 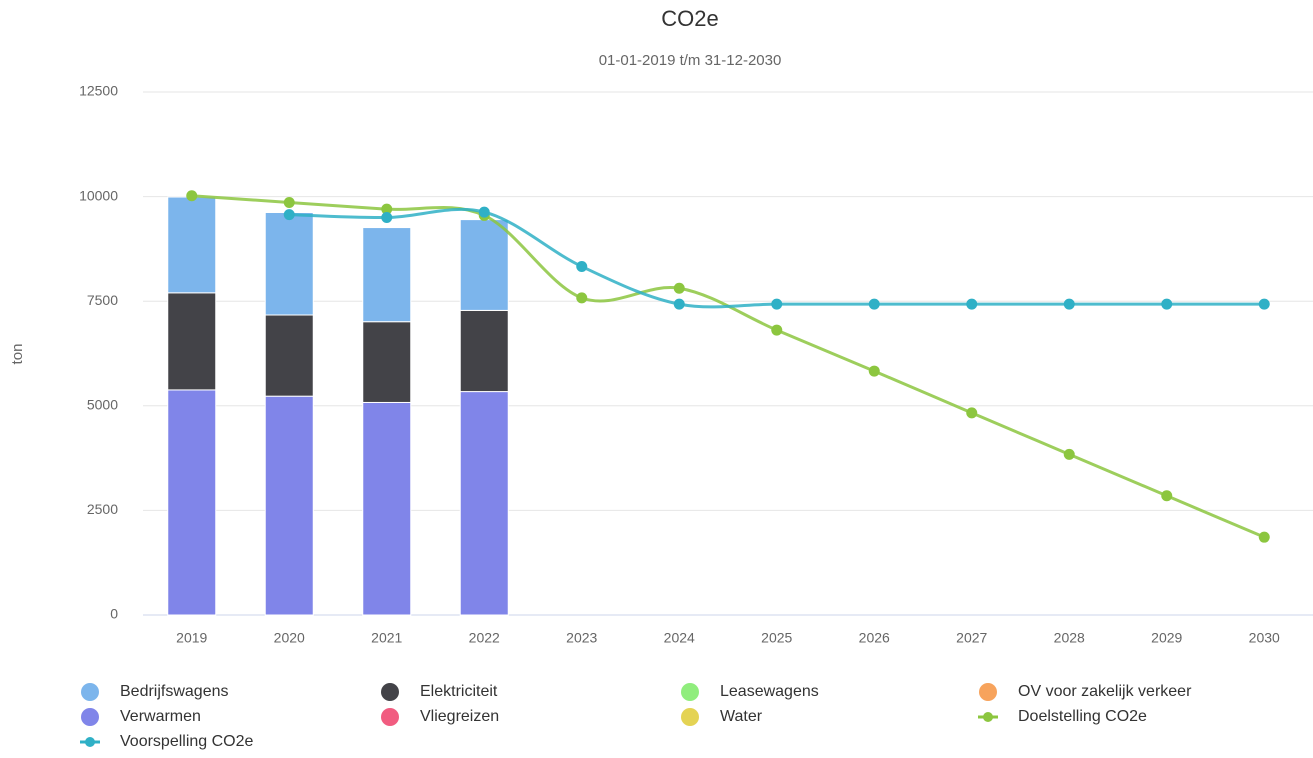 What do you see at coordinates (769, 691) in the screenshot?
I see `legend-label: Leasewagens` at bounding box center [769, 691].